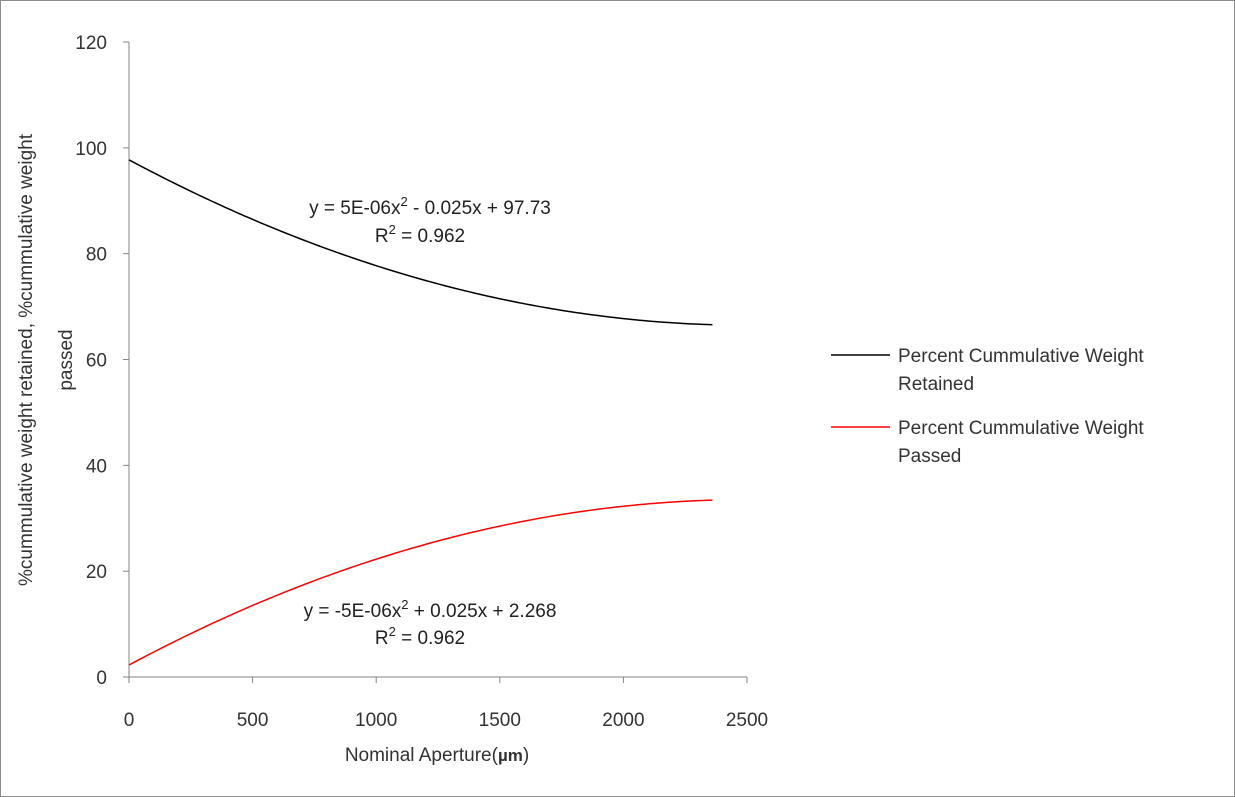 The height and width of the screenshot is (797, 1235). I want to click on series-1-equation: y = -5E-06x2 + 0.025x + 2.268, so click(430, 609).